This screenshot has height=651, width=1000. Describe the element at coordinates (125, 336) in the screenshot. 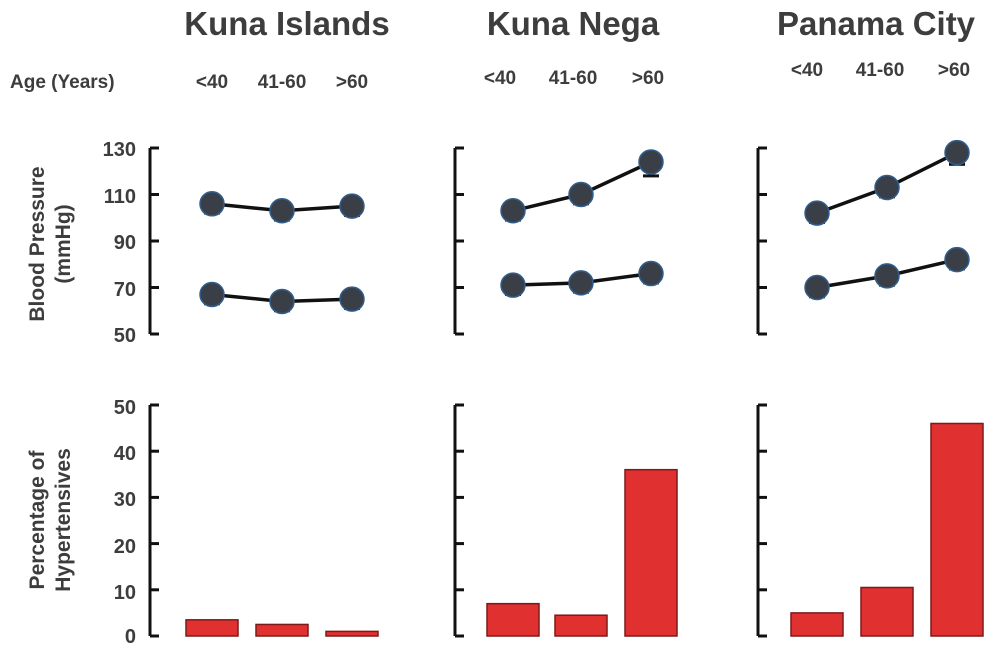

I see `bp-tick-label: 50` at that location.